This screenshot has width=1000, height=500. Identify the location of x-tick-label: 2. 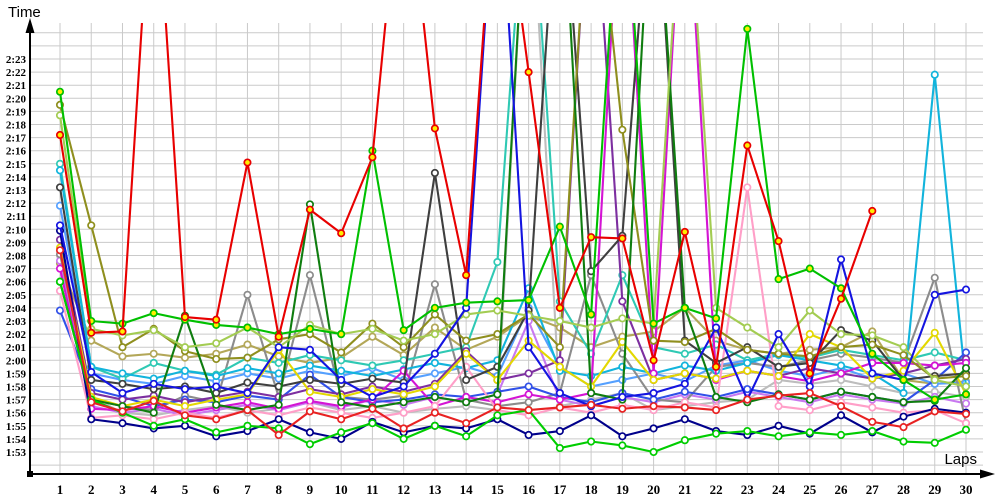
(91, 489).